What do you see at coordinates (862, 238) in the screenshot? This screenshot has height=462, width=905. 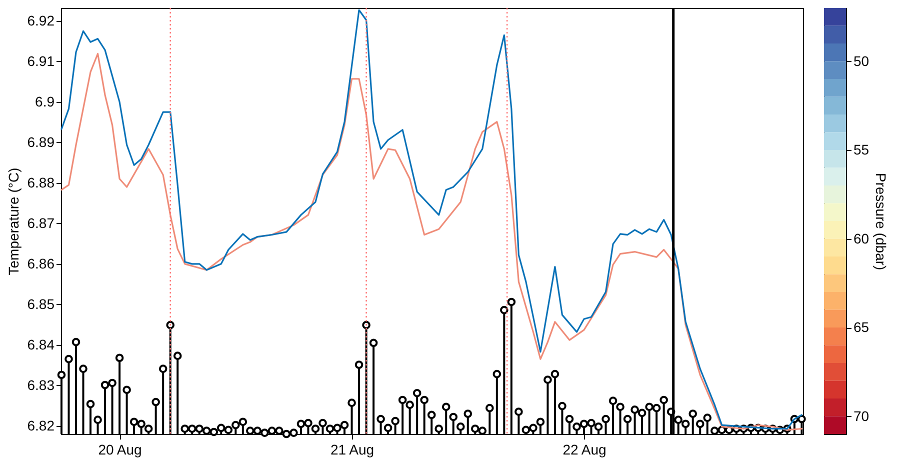 I see `color-bar-label: 60` at bounding box center [862, 238].